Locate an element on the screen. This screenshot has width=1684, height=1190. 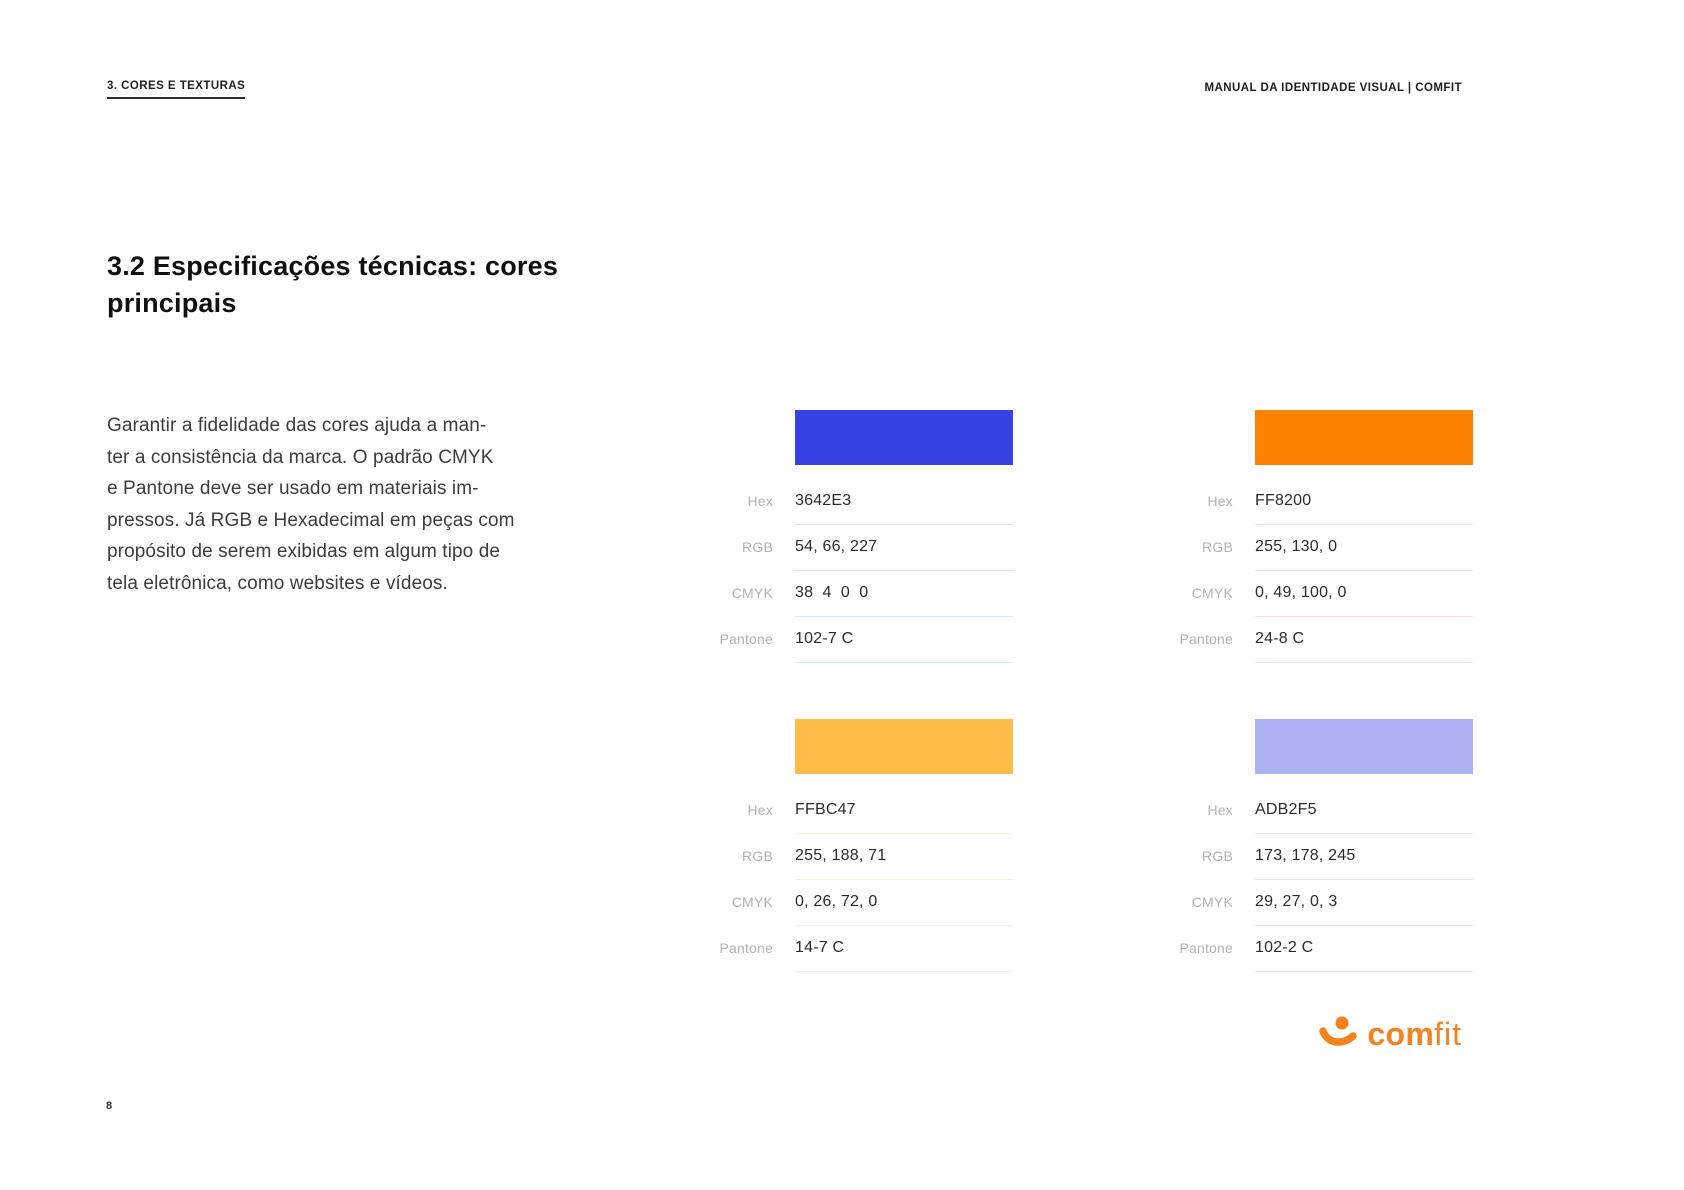
rgb-value: 255, 188, 71 is located at coordinates (904, 857).